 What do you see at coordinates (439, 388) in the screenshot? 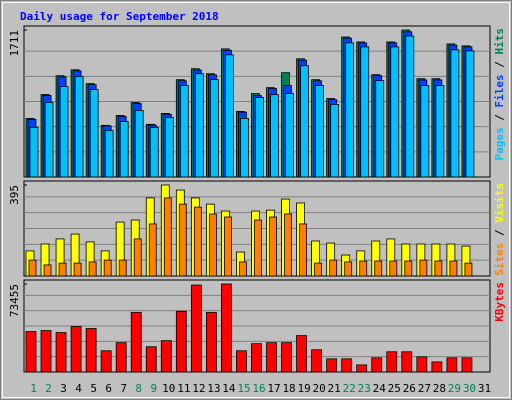
I see `x-tick-label: 28` at bounding box center [439, 388].